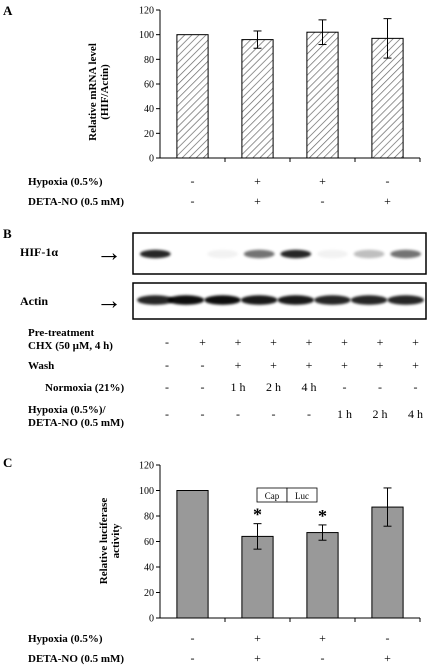 The height and width of the screenshot is (665, 432). What do you see at coordinates (84, 388) in the screenshot?
I see `condition-label: Normoxia (21%)` at bounding box center [84, 388].